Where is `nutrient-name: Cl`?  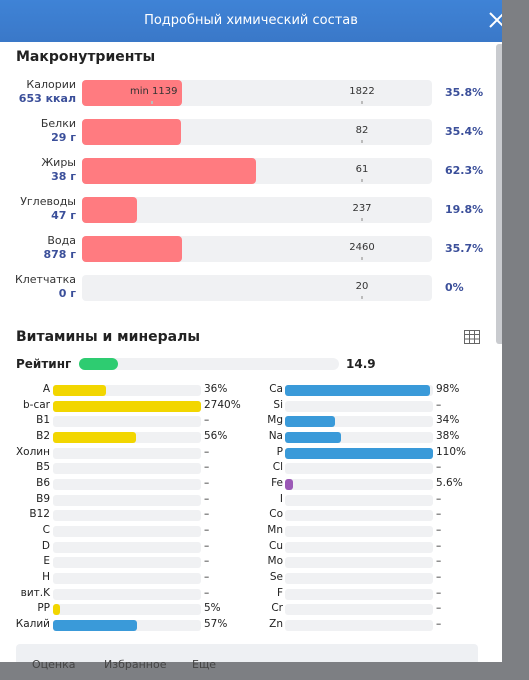
nutrient-name: Cl is located at coordinates (277, 467).